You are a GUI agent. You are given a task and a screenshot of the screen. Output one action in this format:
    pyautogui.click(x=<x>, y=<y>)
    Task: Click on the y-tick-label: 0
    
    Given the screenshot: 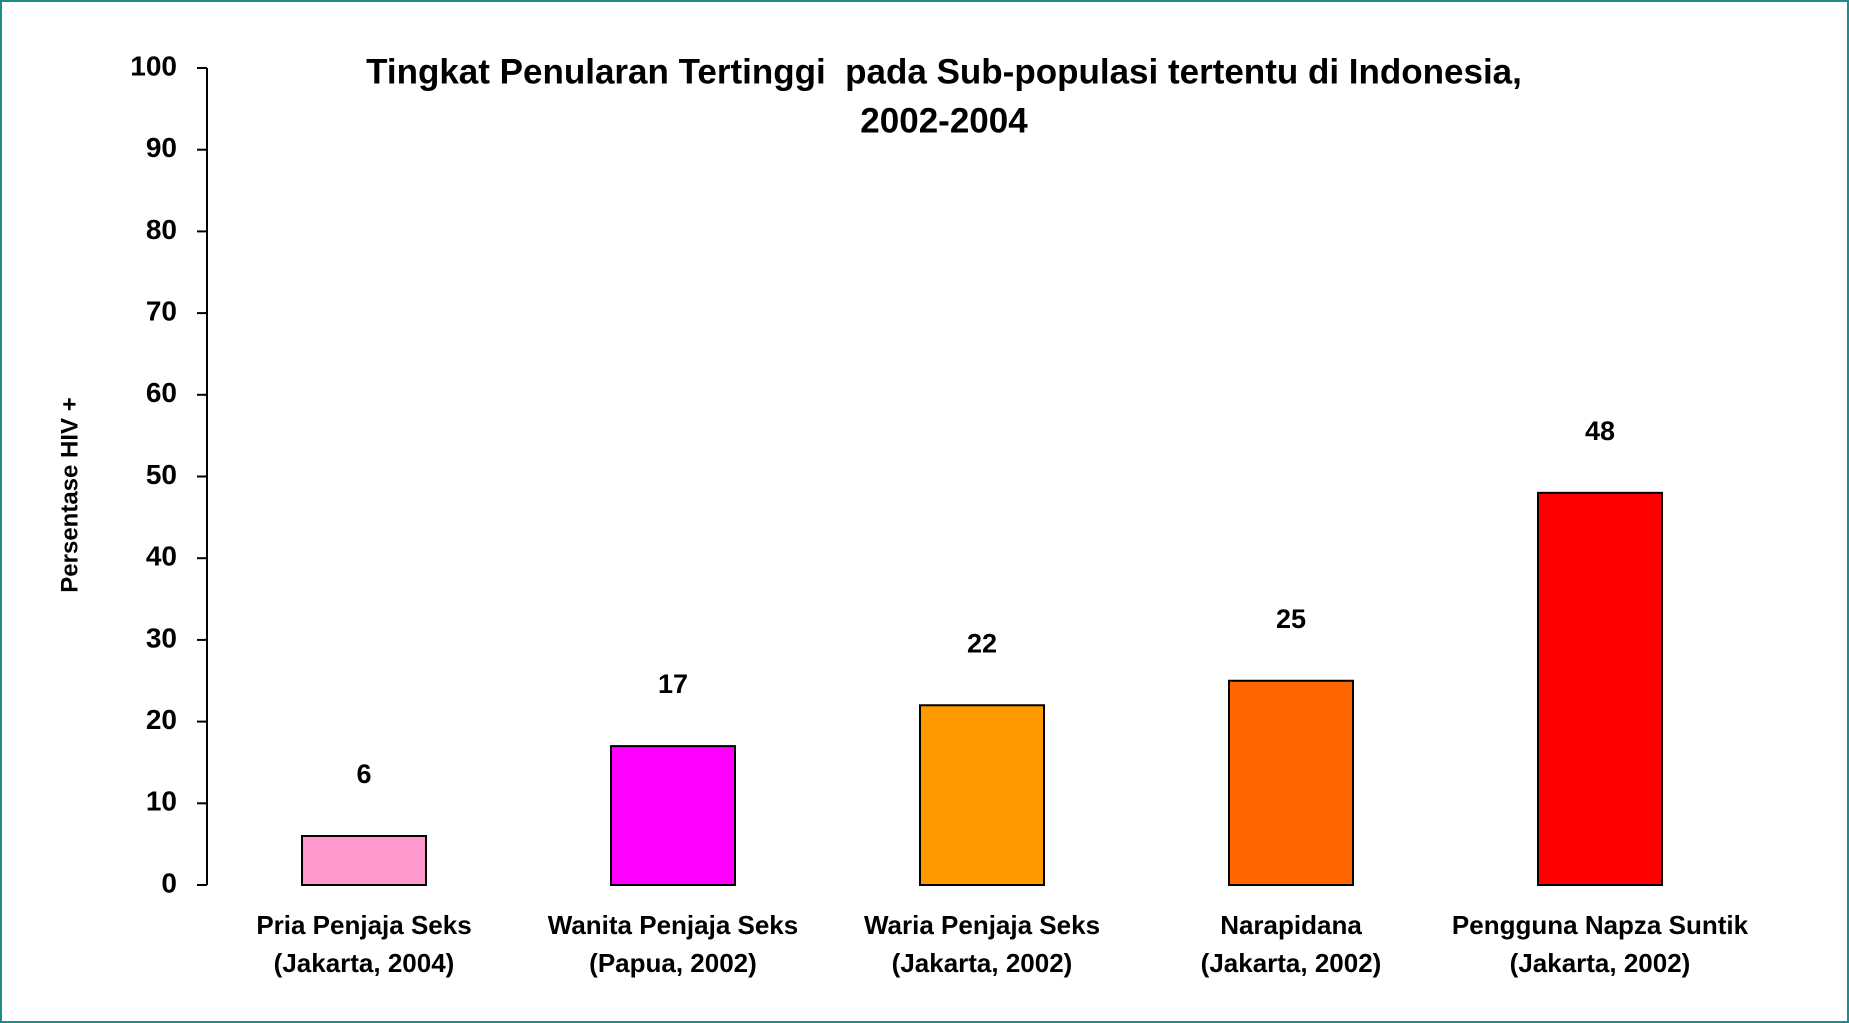 What is the action you would take?
    pyautogui.click(x=169, y=882)
    